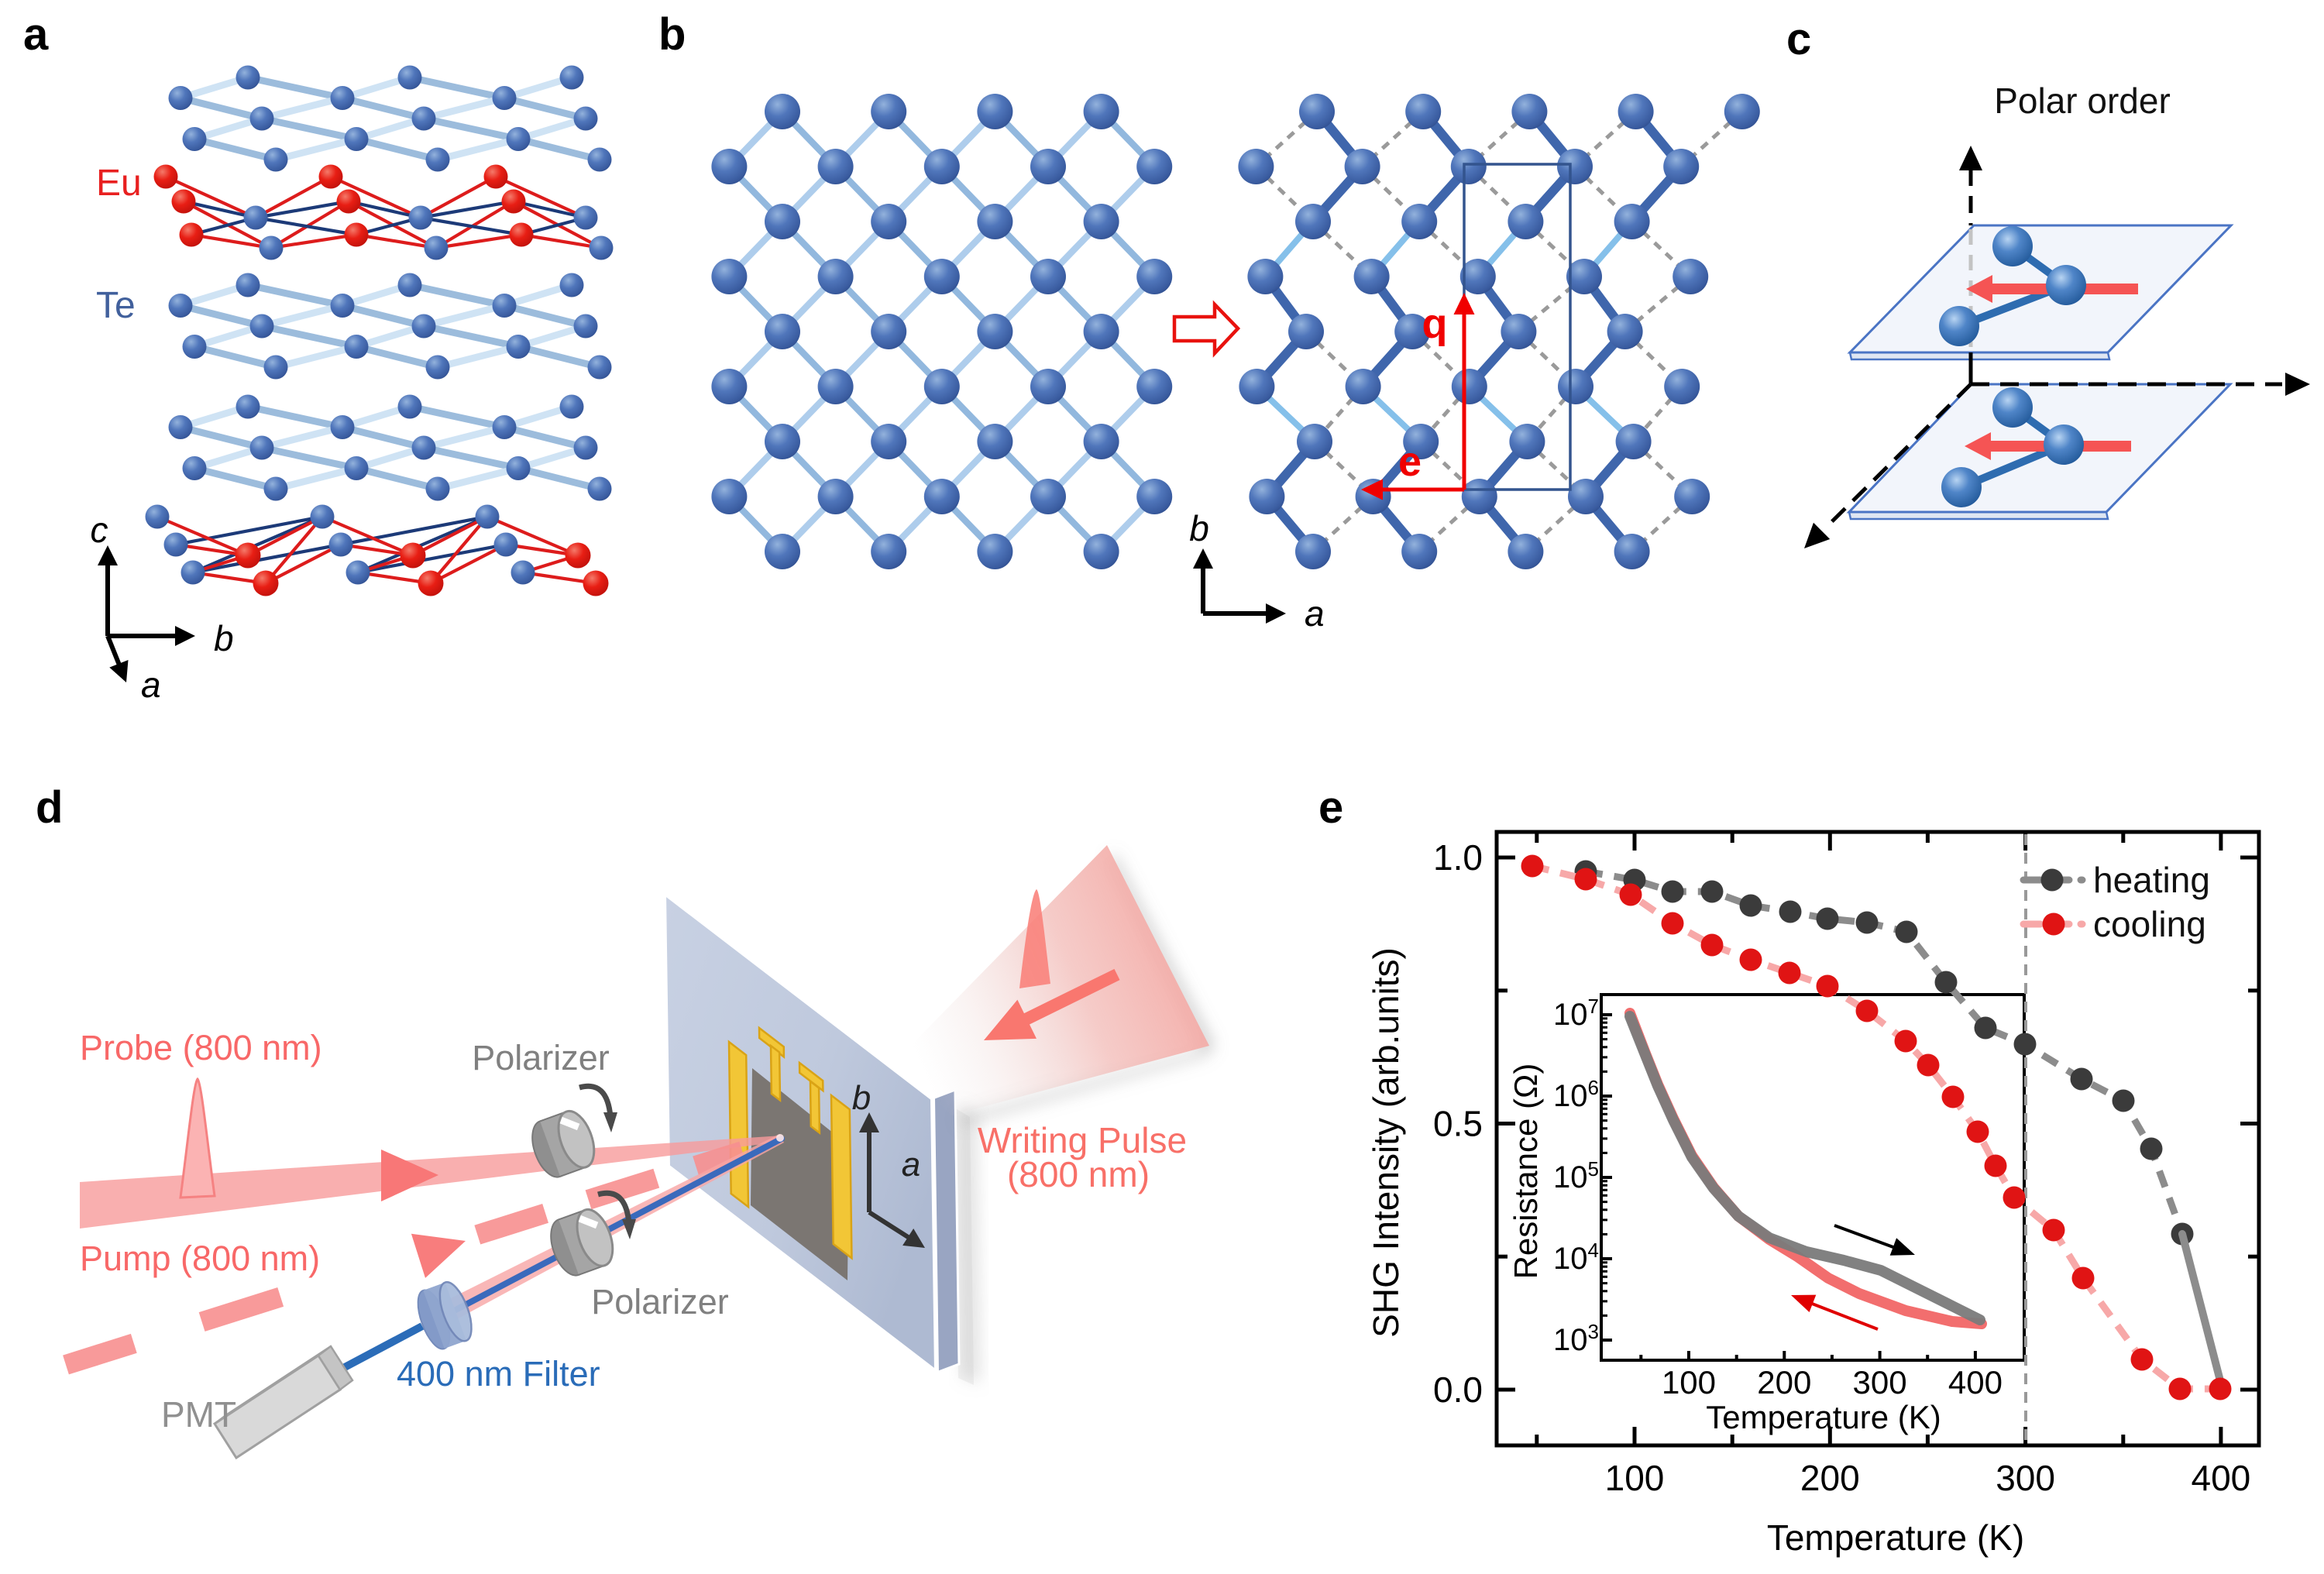 Image resolution: width=2324 pixels, height=1574 pixels. Describe the element at coordinates (498, 1374) in the screenshot. I see `svg-text: 400 nm Filter` at that location.